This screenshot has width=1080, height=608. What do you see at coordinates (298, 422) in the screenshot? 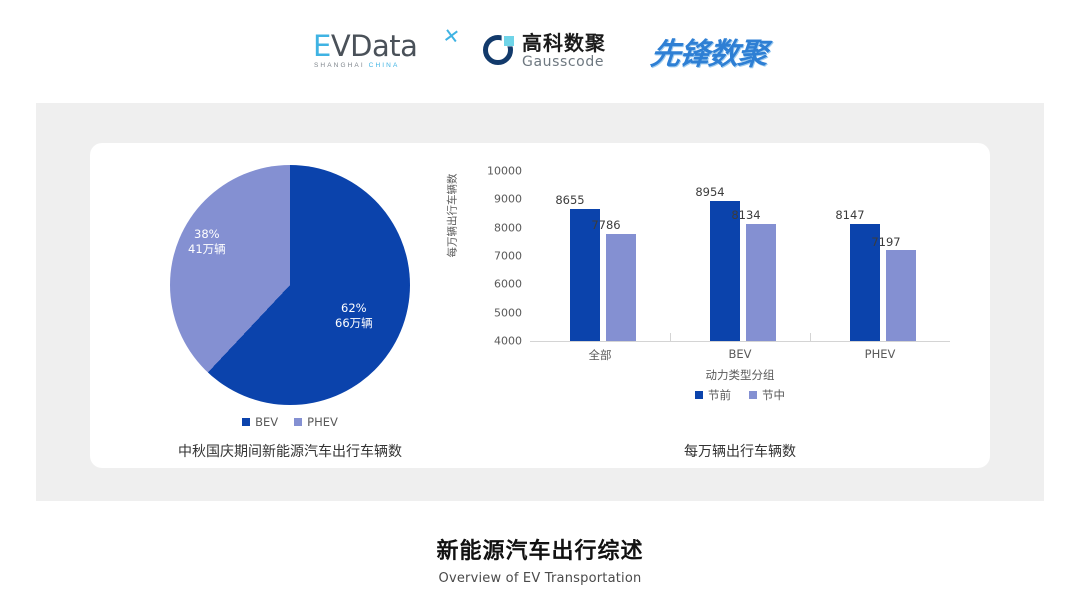
I see `pie-legend-swatch-phev` at bounding box center [298, 422].